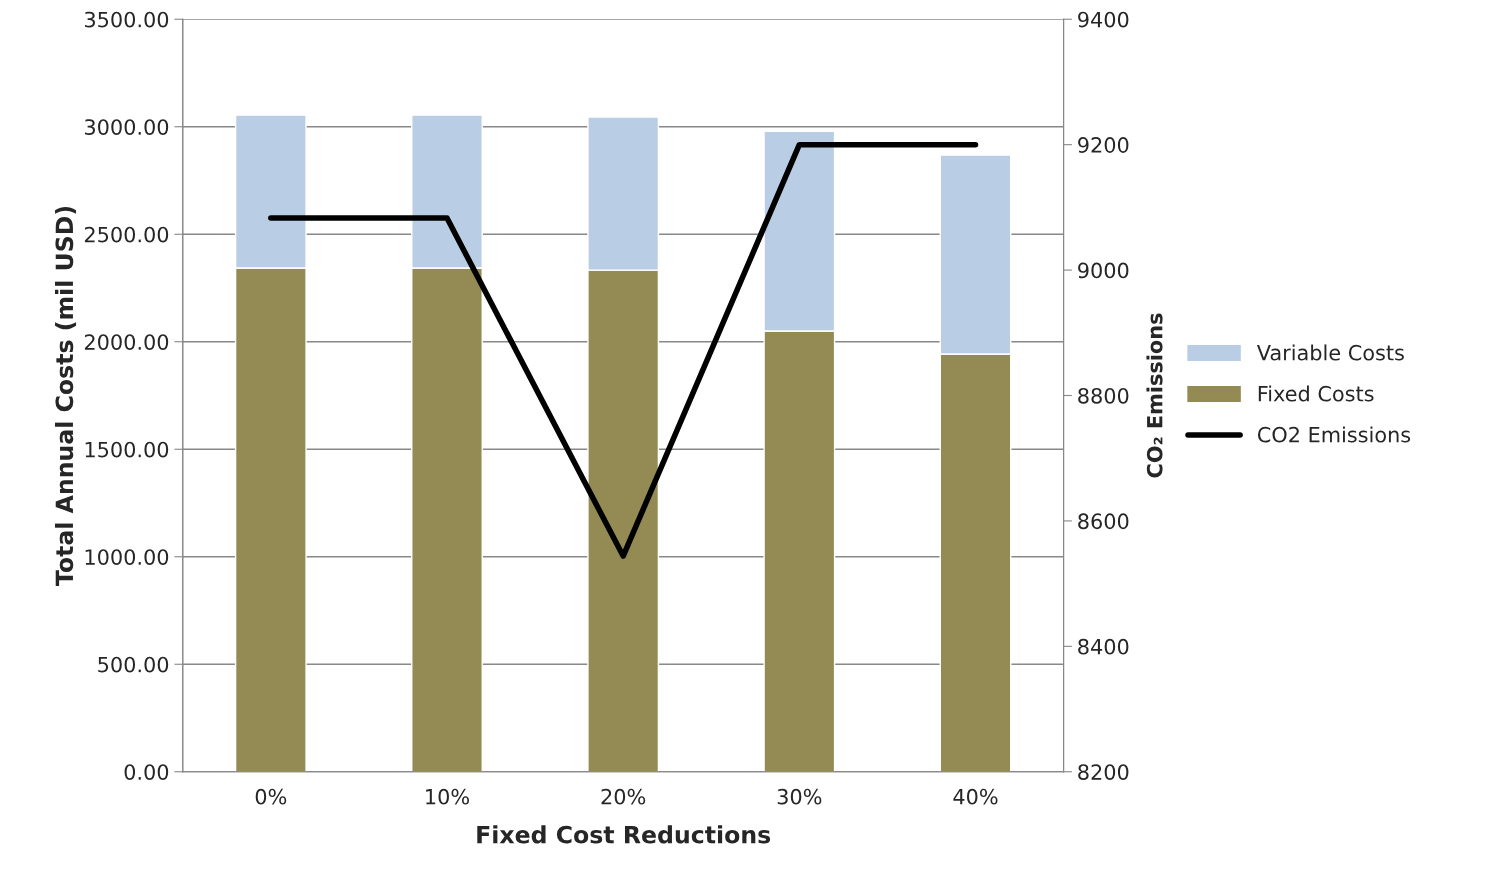 The height and width of the screenshot is (875, 1498). I want to click on y-axis-title: Total Annual Costs (mil USD), so click(66, 396).